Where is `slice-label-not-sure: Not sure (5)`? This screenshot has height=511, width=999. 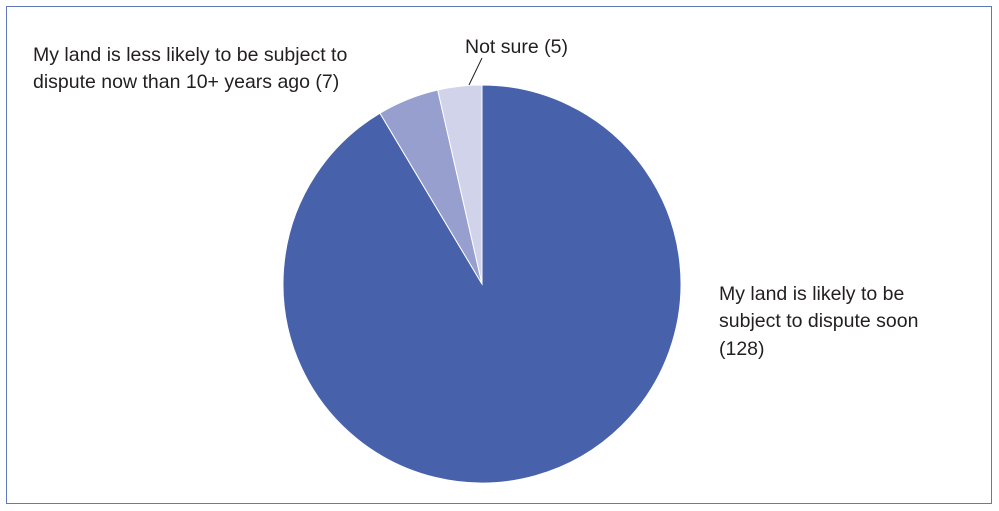 slice-label-not-sure: Not sure (5) is located at coordinates (516, 47).